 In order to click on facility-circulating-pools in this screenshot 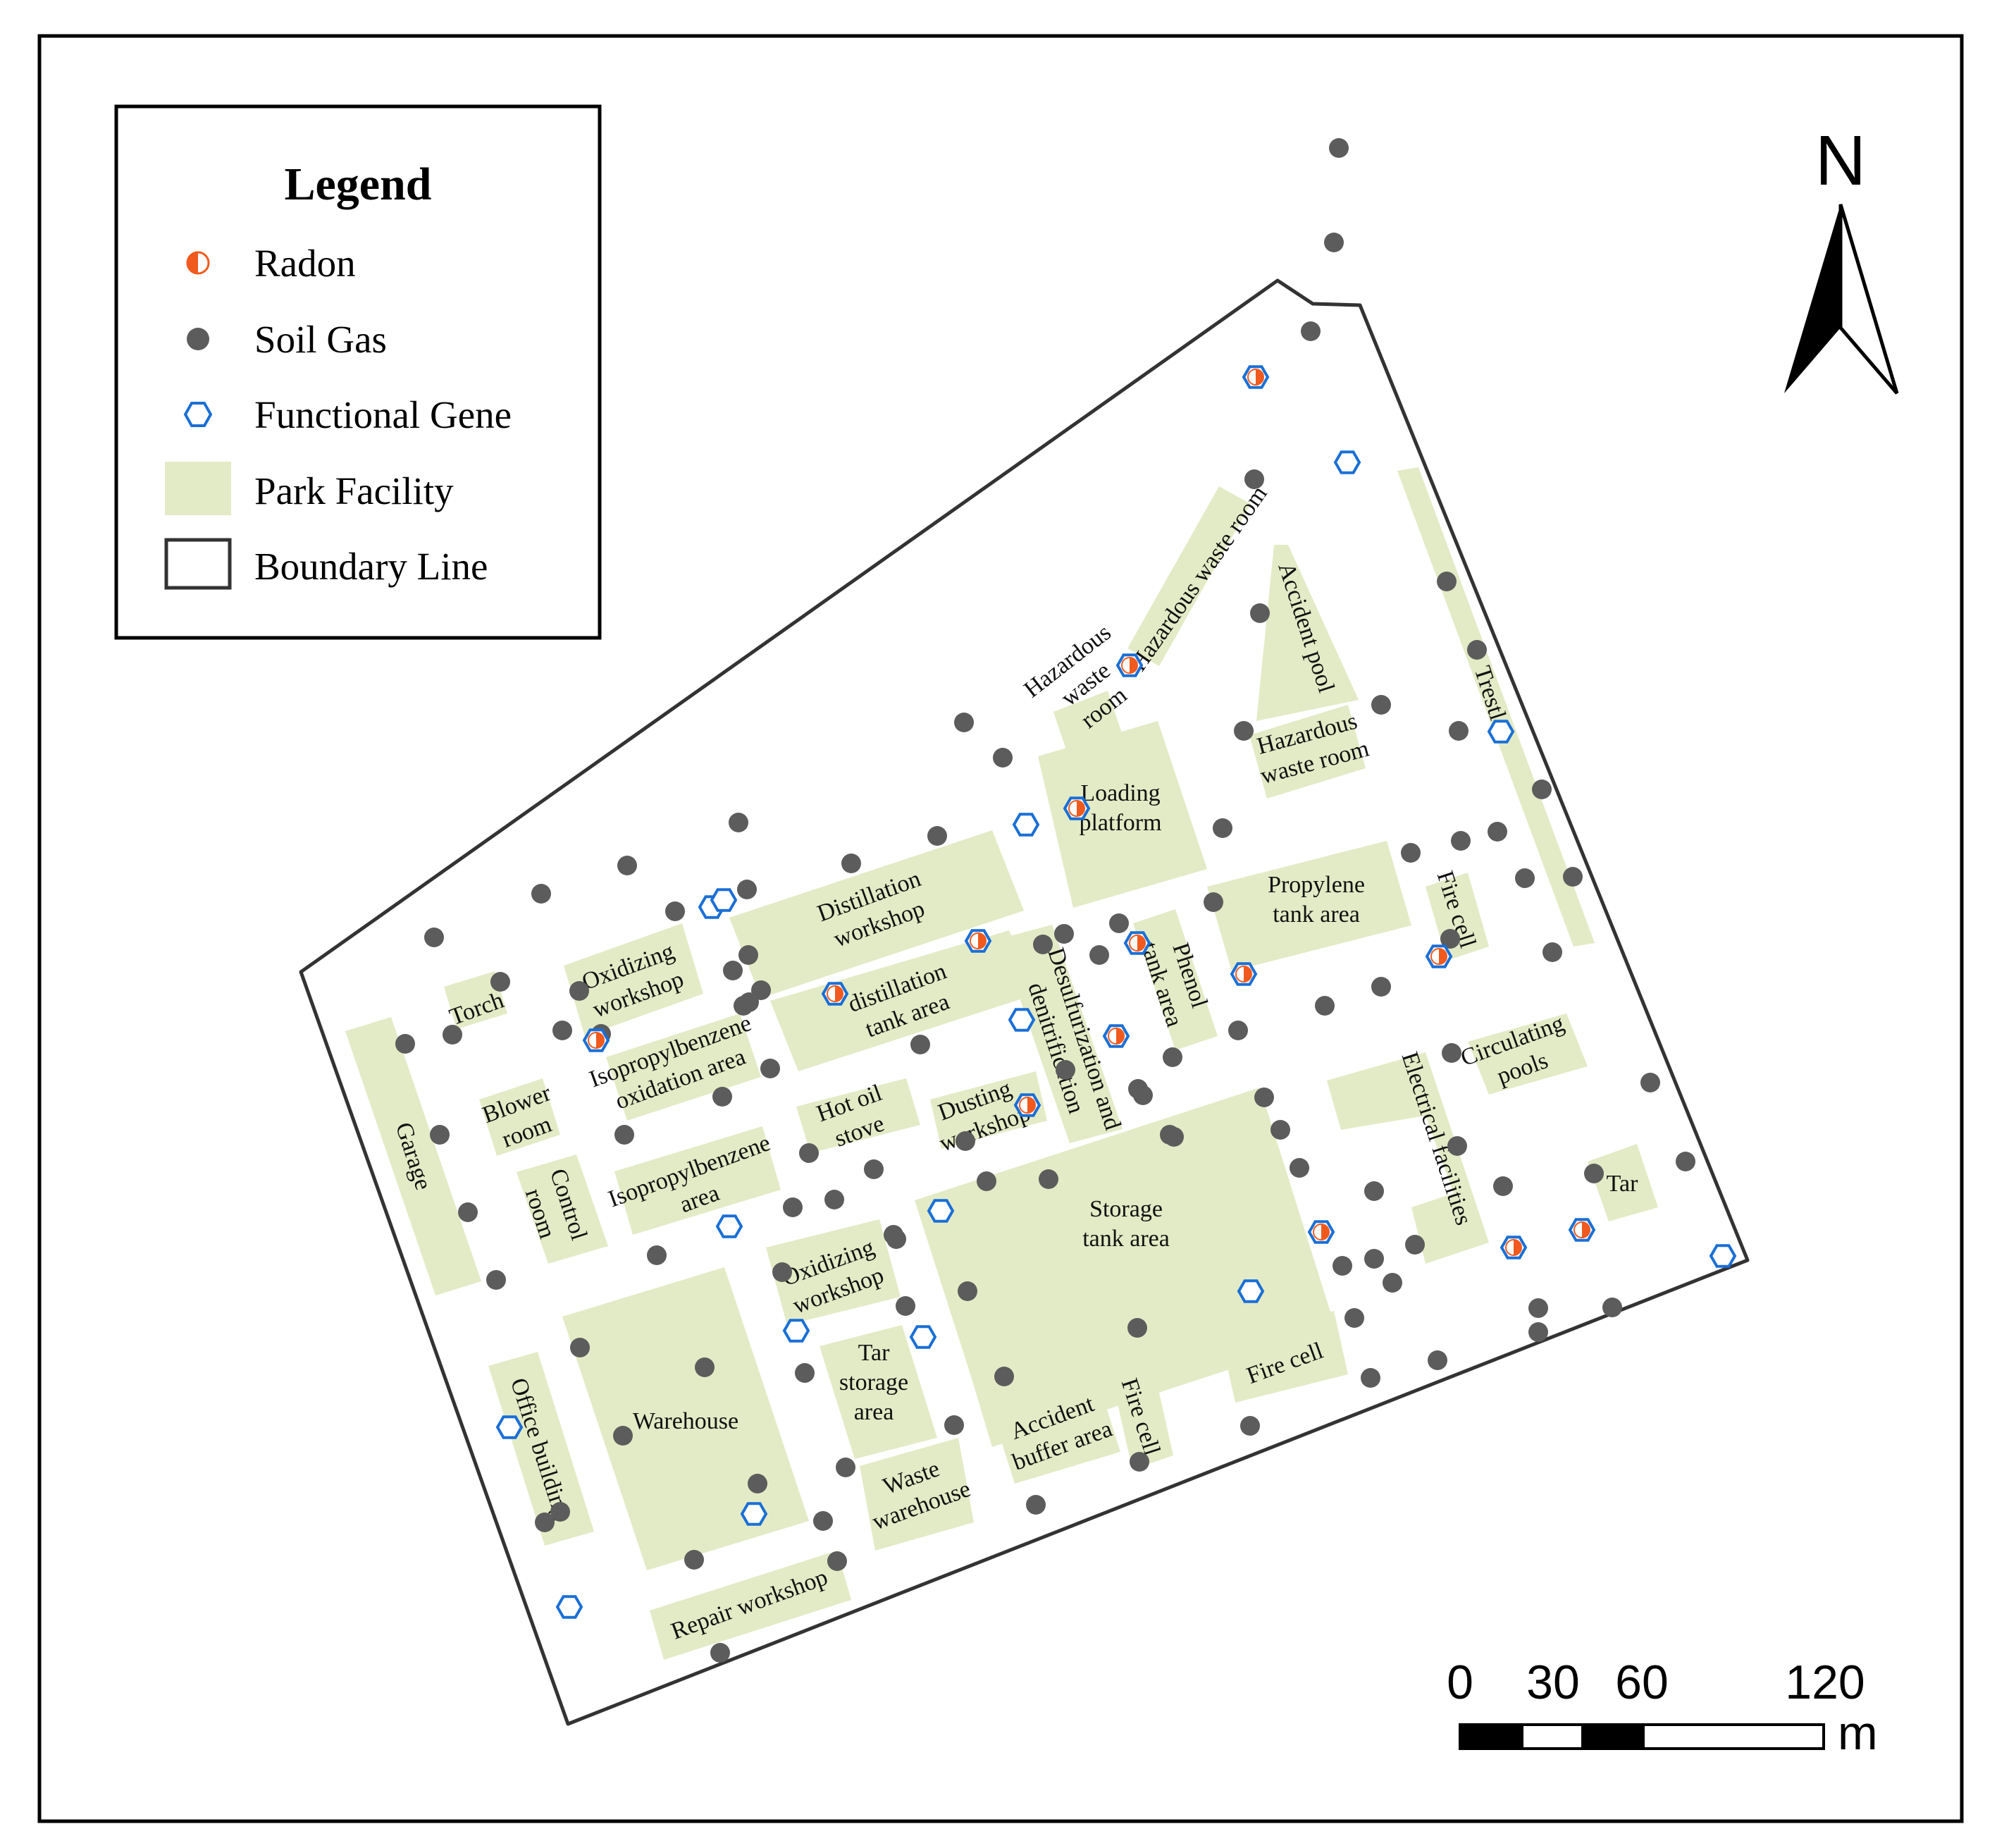, I will do `click(1528, 1054)`.